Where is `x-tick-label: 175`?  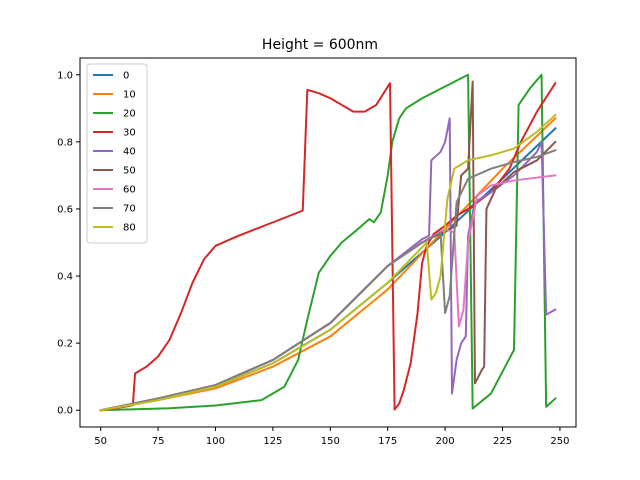
x-tick-label: 175 is located at coordinates (387, 441).